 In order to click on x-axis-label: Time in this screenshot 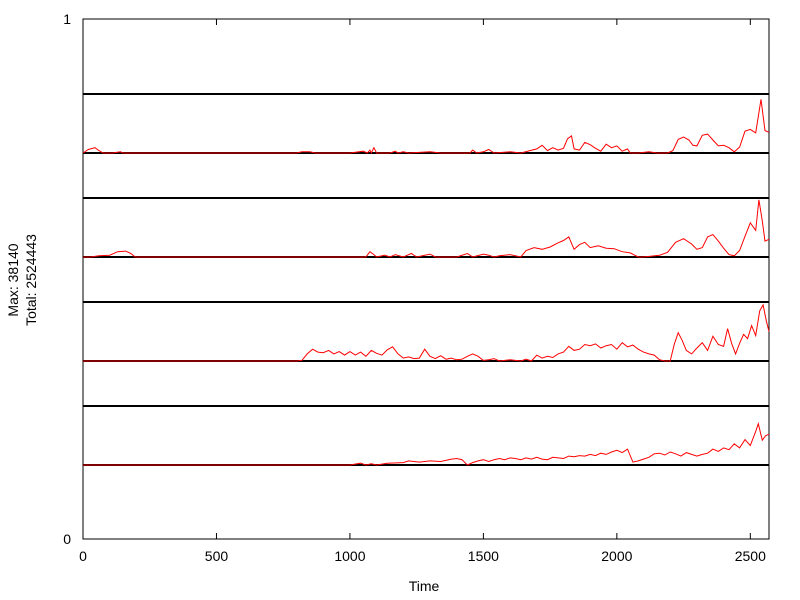, I will do `click(424, 586)`.